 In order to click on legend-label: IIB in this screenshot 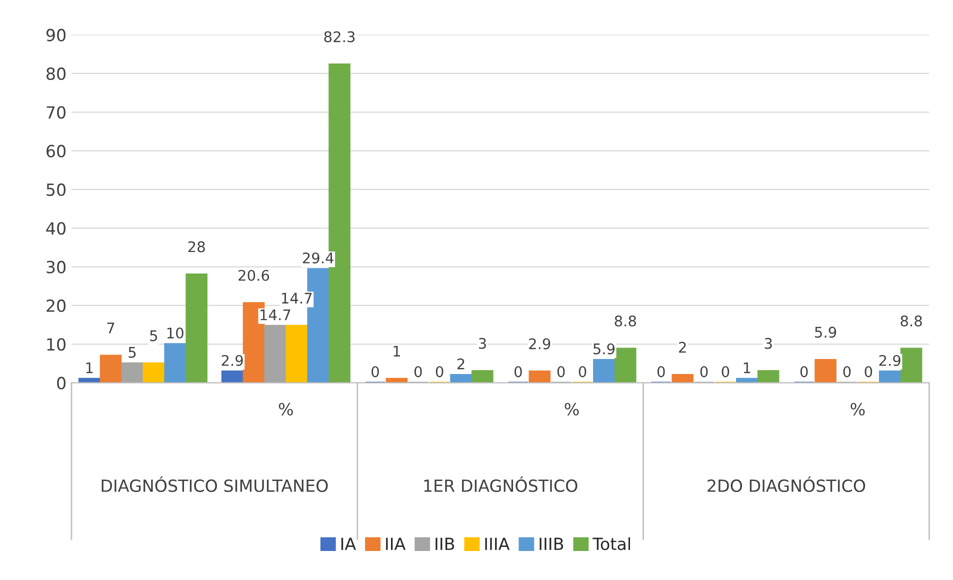, I will do `click(445, 544)`.